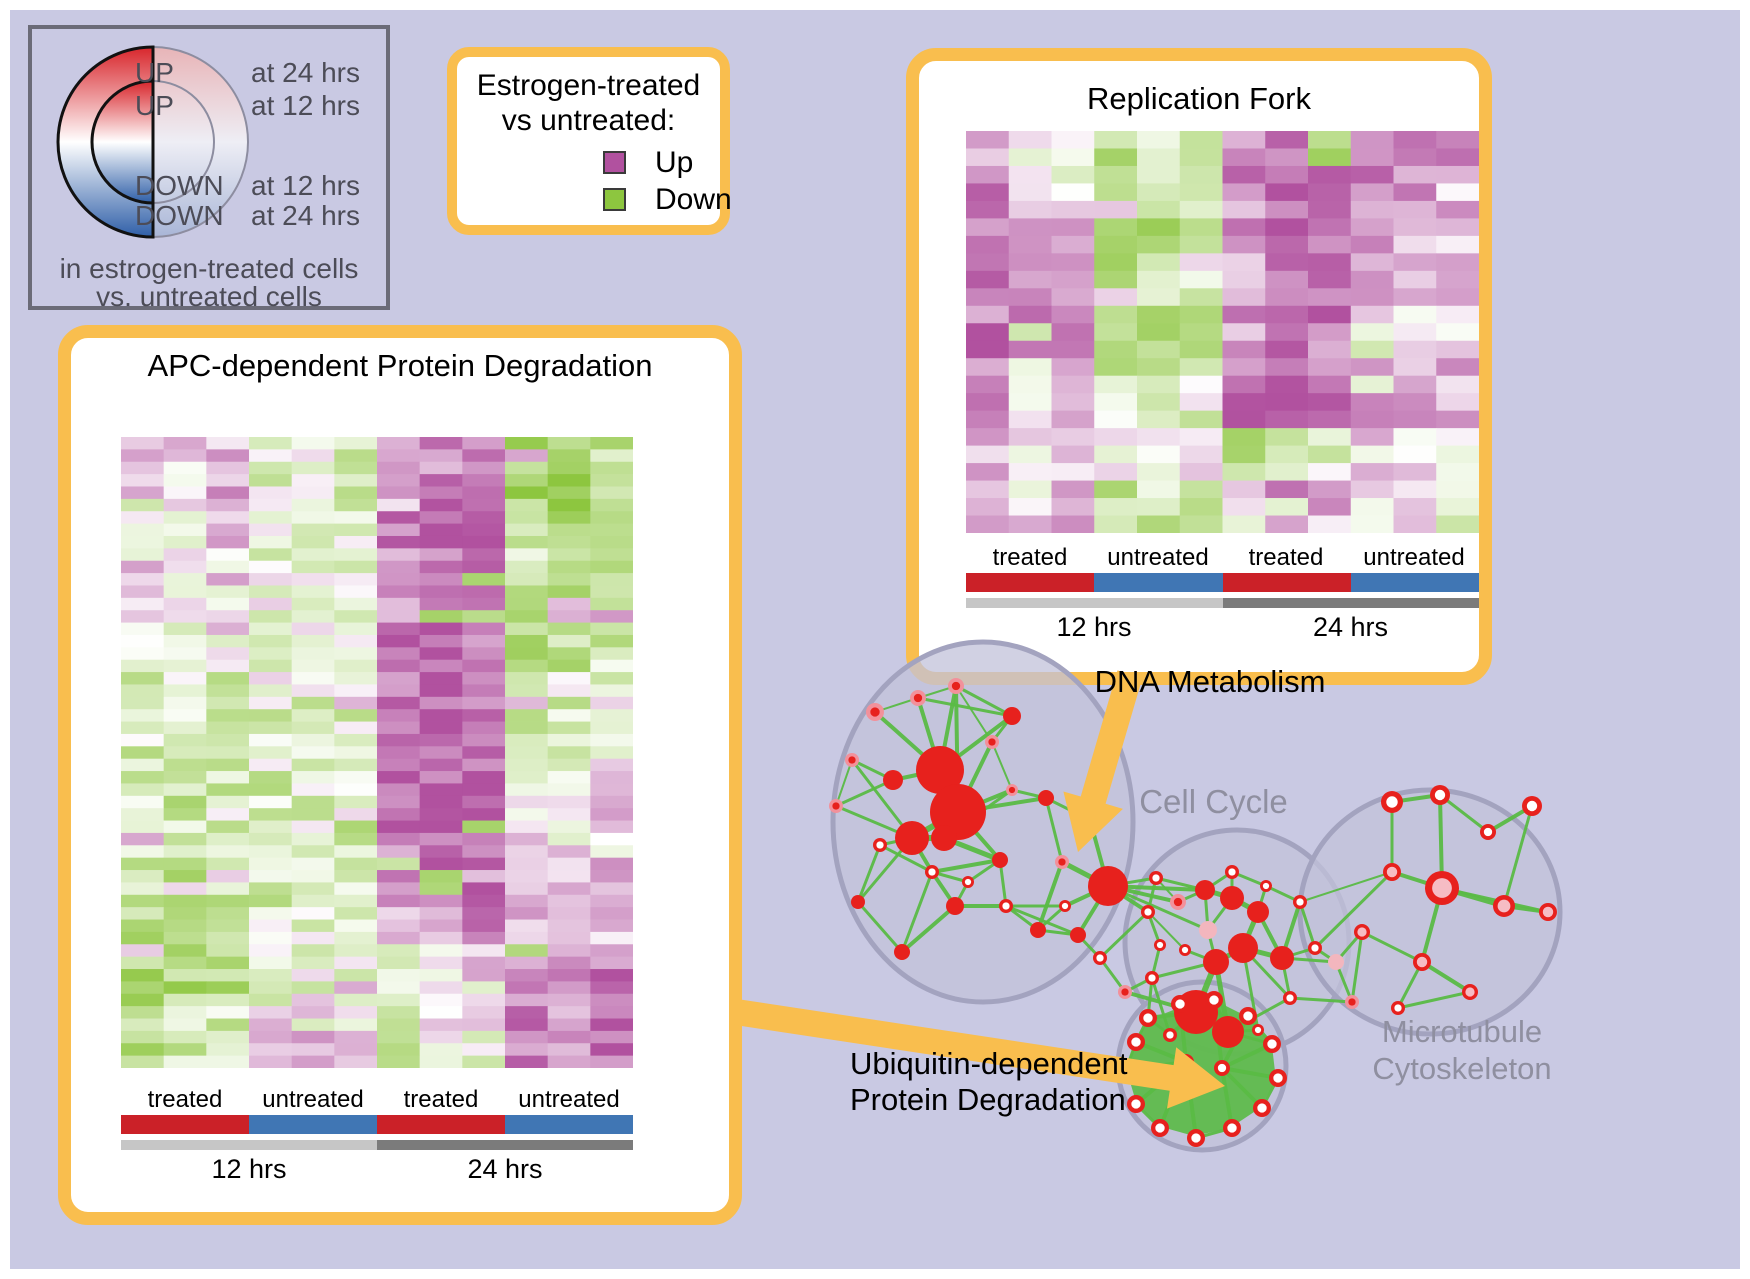  I want to click on ubiquitin-line2: Protein Degradation, so click(988, 1099).